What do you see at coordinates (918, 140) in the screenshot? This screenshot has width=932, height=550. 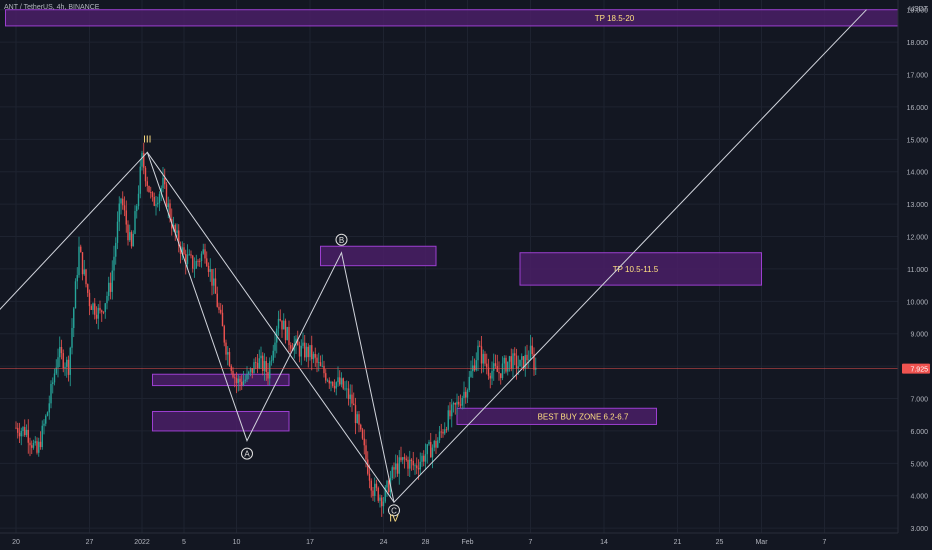 I see `y-tick-label: 15.000` at bounding box center [918, 140].